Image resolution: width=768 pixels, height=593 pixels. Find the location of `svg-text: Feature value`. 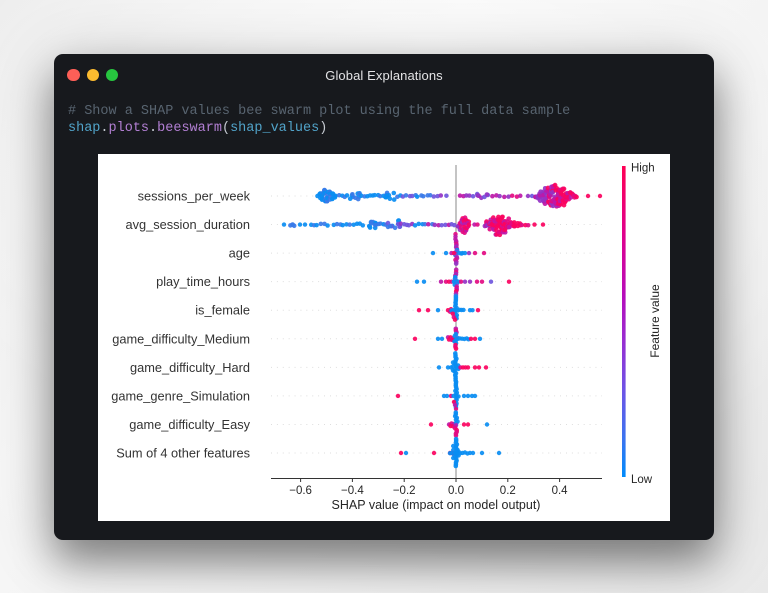

svg-text: Feature value is located at coordinates (655, 321).